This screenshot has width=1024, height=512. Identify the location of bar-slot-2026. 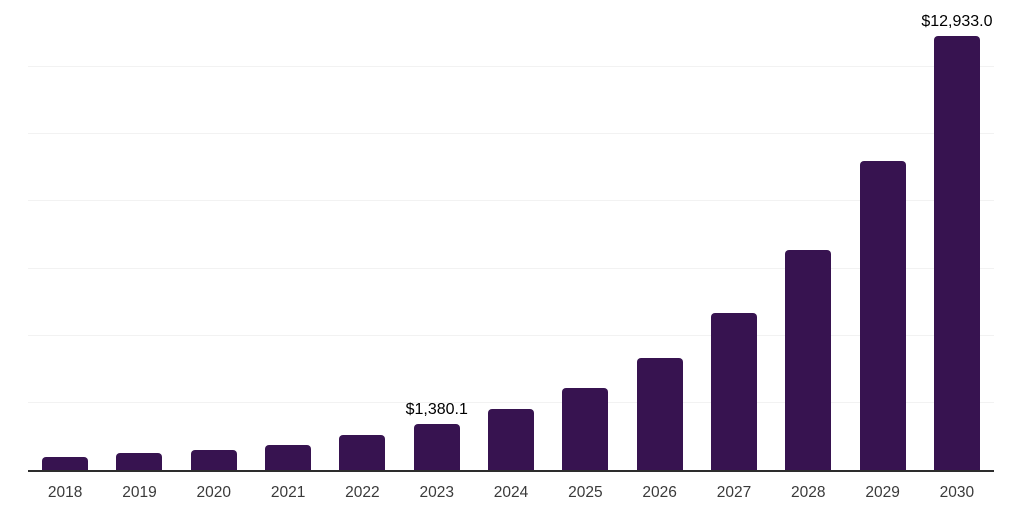
(660, 235).